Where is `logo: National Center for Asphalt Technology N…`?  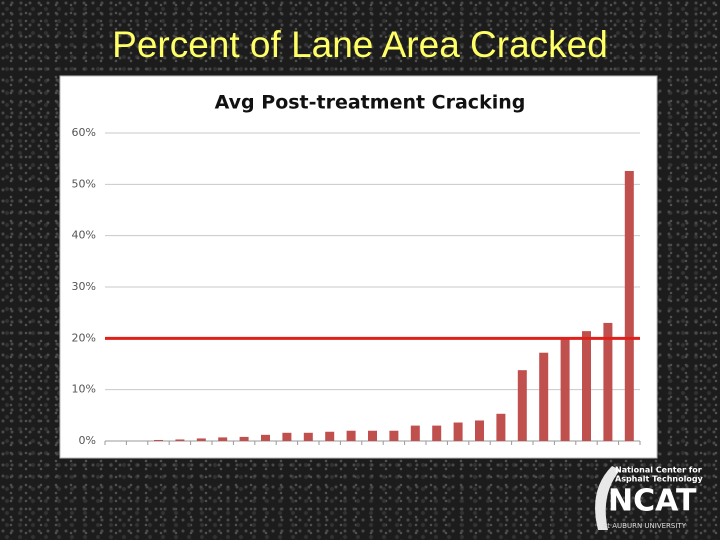 logo: National Center for Asphalt Technology N… is located at coordinates (649, 498).